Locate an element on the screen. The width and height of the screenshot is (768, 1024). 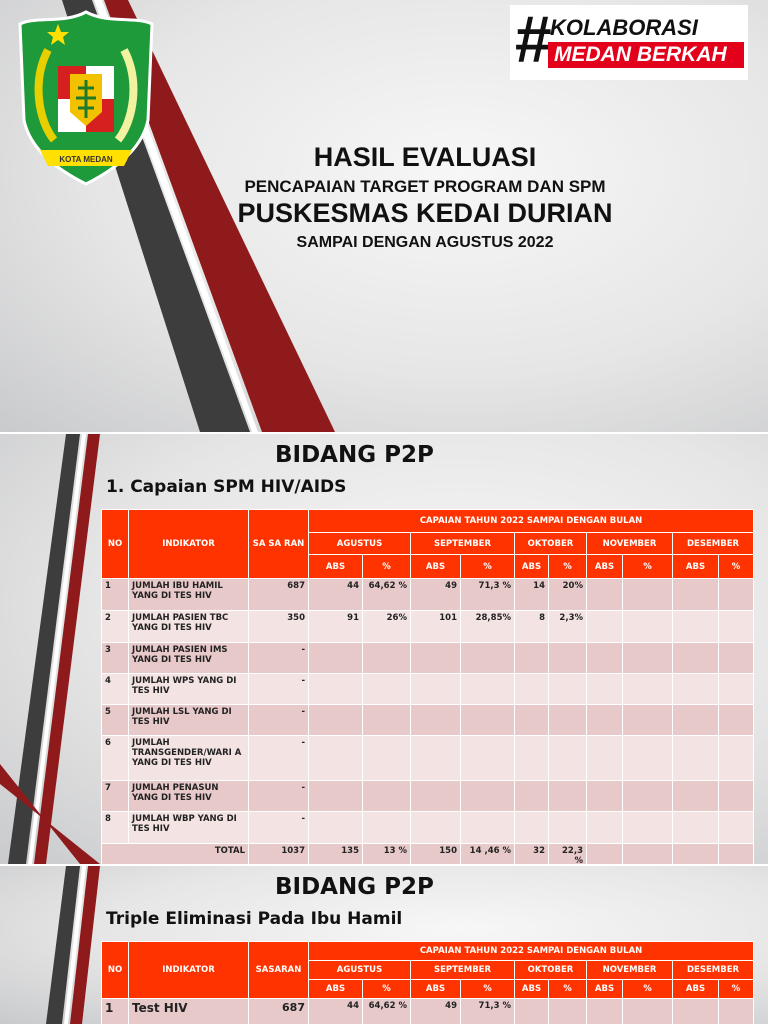
row-value: 91 is located at coordinates (335, 626).